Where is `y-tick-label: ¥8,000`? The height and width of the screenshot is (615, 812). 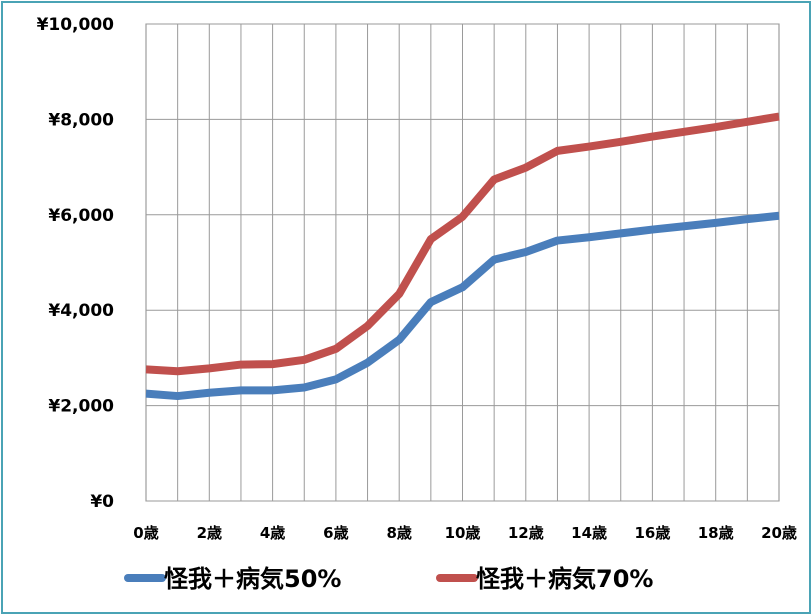
y-tick-label: ¥8,000 is located at coordinates (81, 120).